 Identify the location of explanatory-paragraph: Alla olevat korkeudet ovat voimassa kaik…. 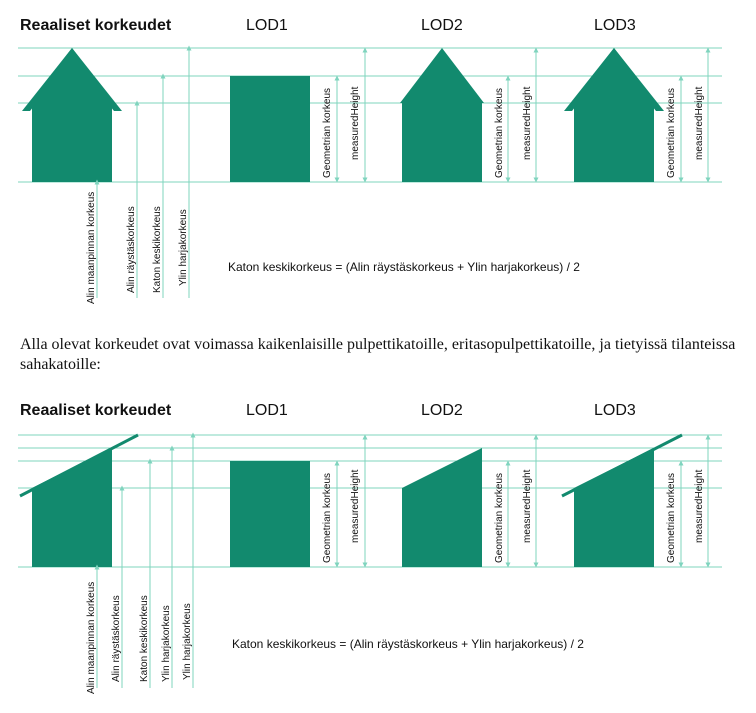
(378, 354).